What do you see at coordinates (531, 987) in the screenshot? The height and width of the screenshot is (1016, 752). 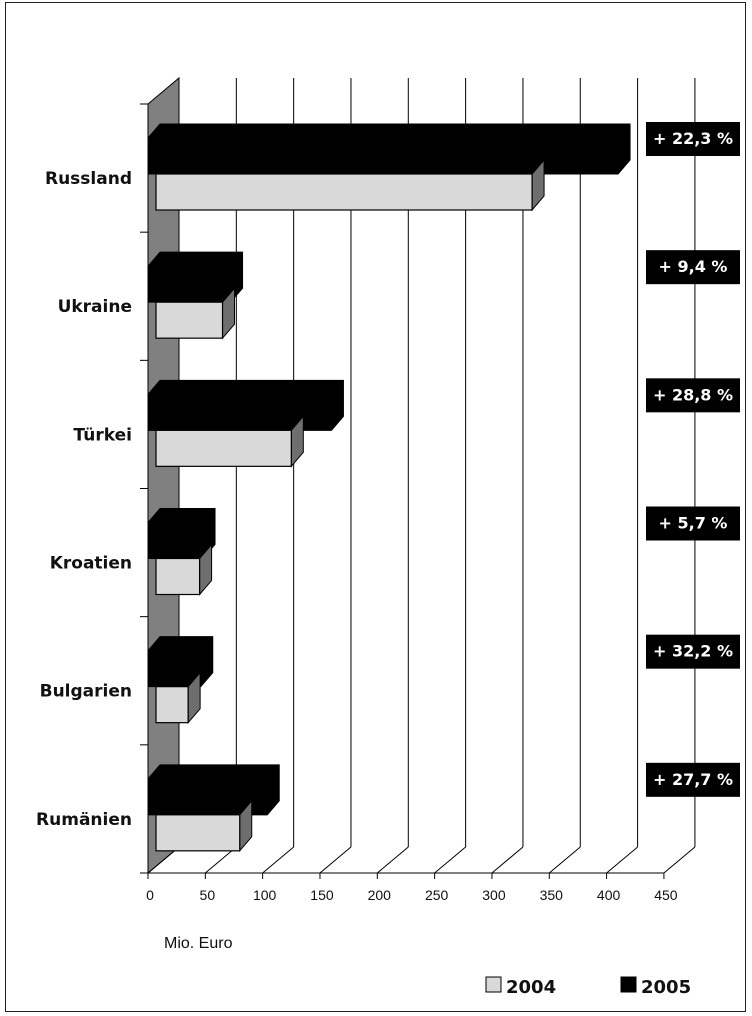 I see `legend-label-2004: 2004` at bounding box center [531, 987].